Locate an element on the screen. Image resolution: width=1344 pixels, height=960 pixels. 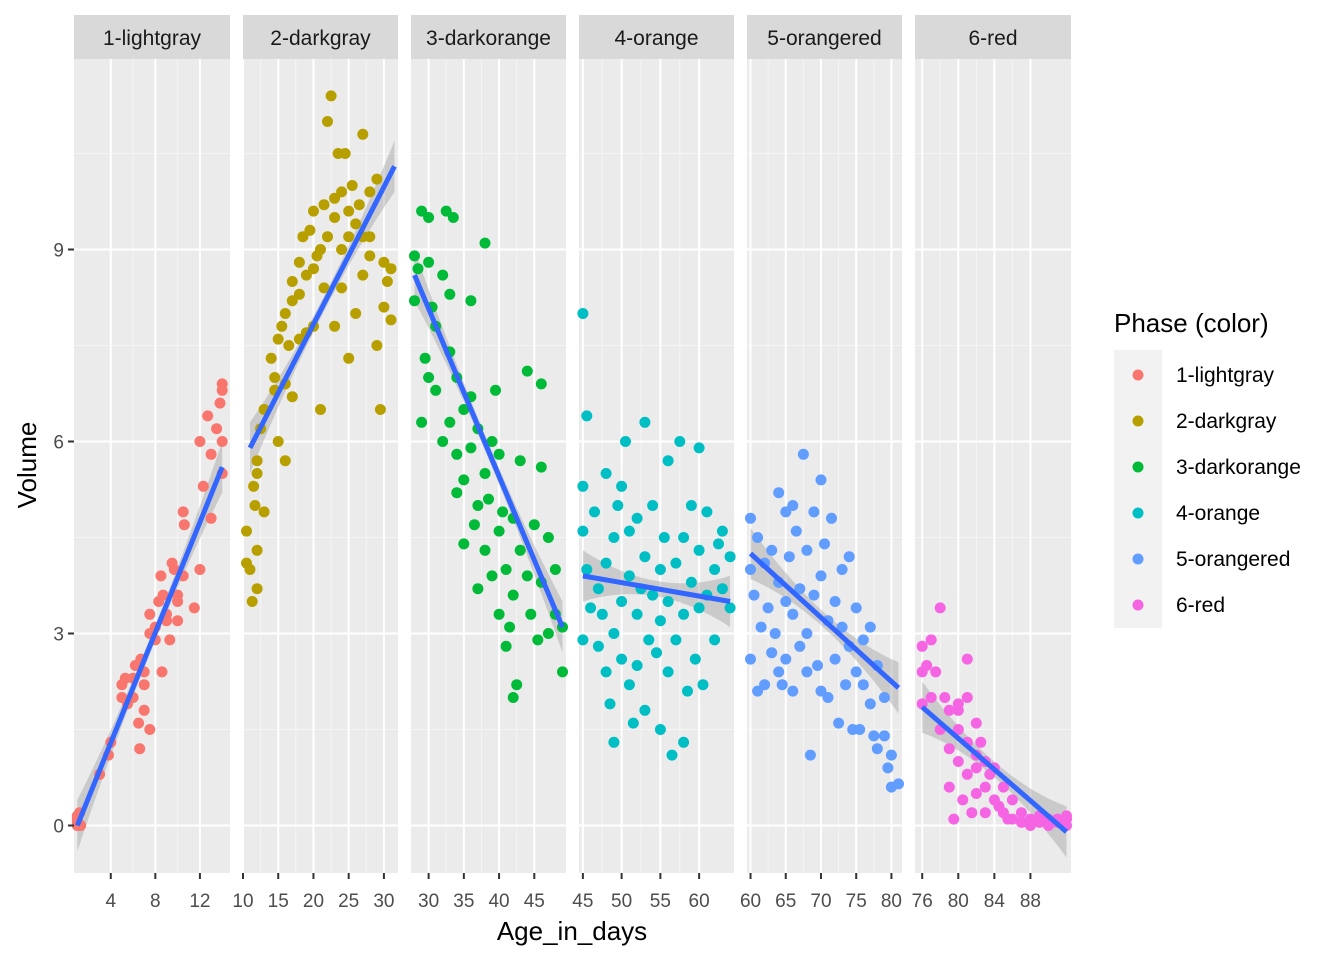
facet-strip-label: 2-darkgray is located at coordinates (320, 38).